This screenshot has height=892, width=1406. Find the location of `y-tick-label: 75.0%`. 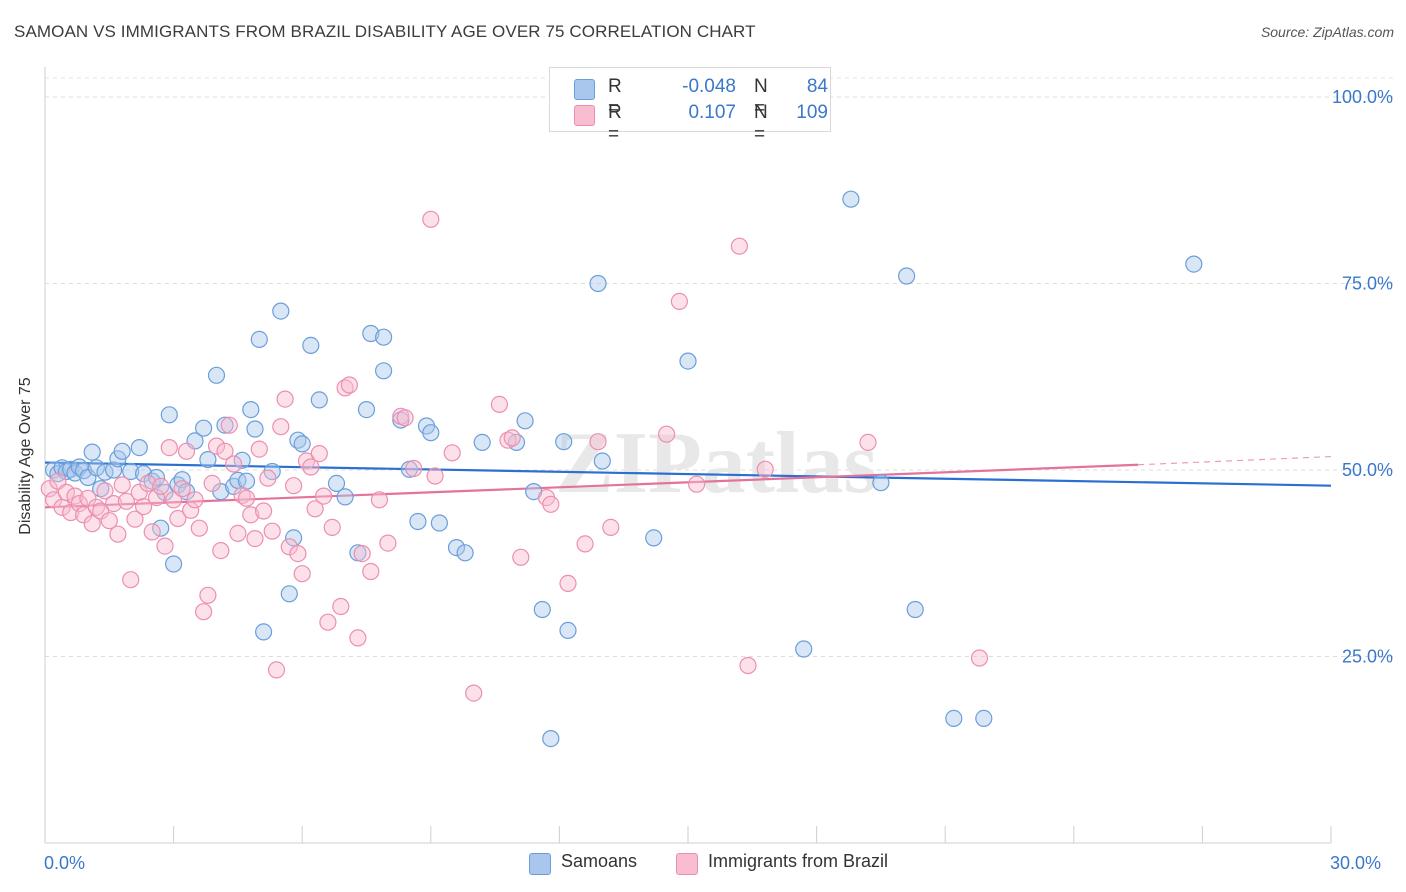

y-tick-label: 75.0% is located at coordinates (1367, 284).